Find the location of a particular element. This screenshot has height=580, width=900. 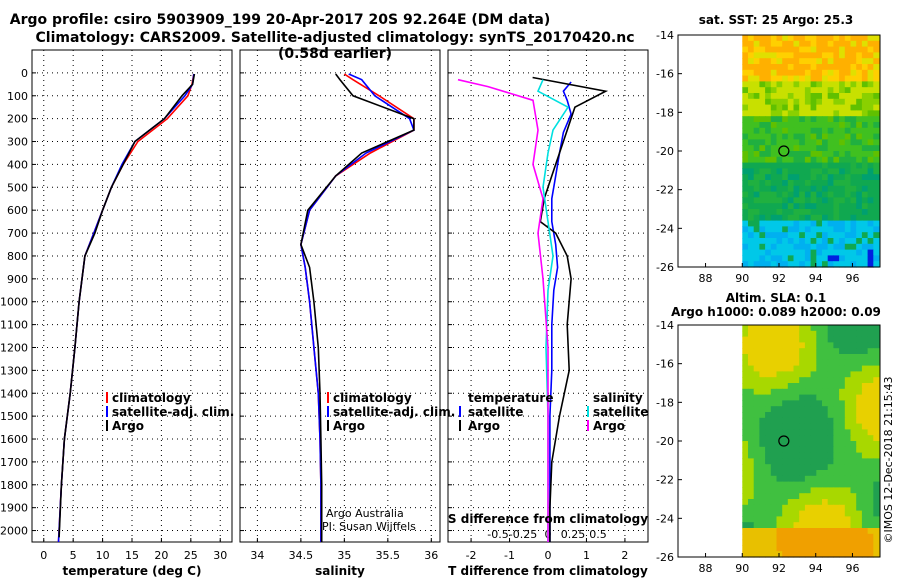

map-lon-label: 88 is located at coordinates (706, 278).